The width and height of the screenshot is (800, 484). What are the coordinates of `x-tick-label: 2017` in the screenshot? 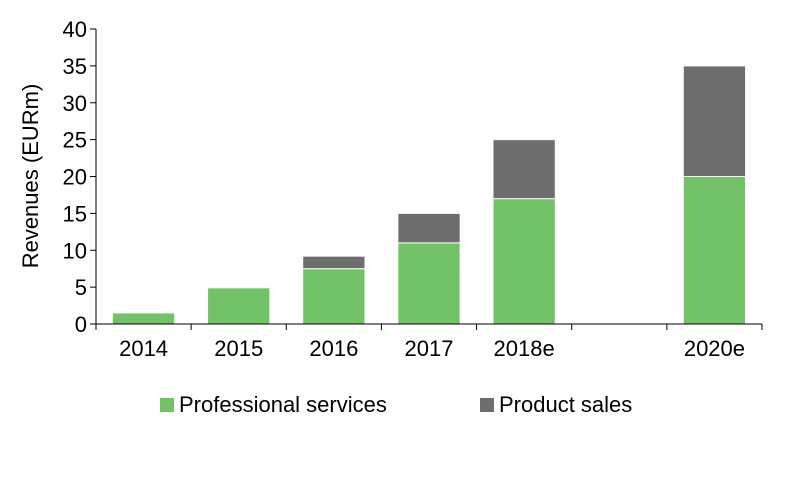 It's located at (429, 348).